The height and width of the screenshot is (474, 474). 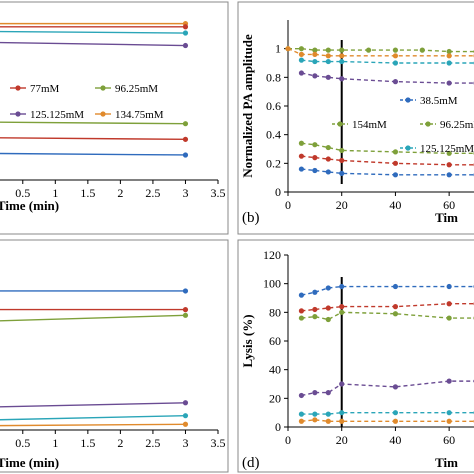 What do you see at coordinates (278, 49) in the screenshot?
I see `y-tick-label: 1` at bounding box center [278, 49].